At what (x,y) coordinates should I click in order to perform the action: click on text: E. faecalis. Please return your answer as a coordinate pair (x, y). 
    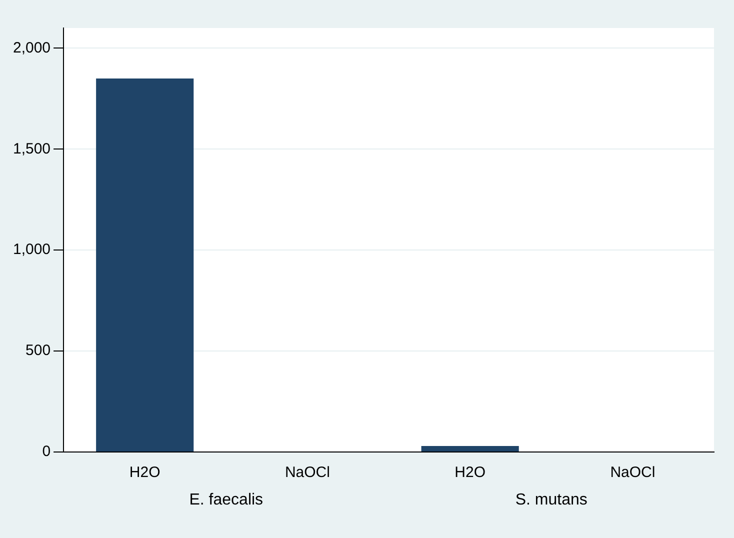
    Looking at the image, I should click on (226, 499).